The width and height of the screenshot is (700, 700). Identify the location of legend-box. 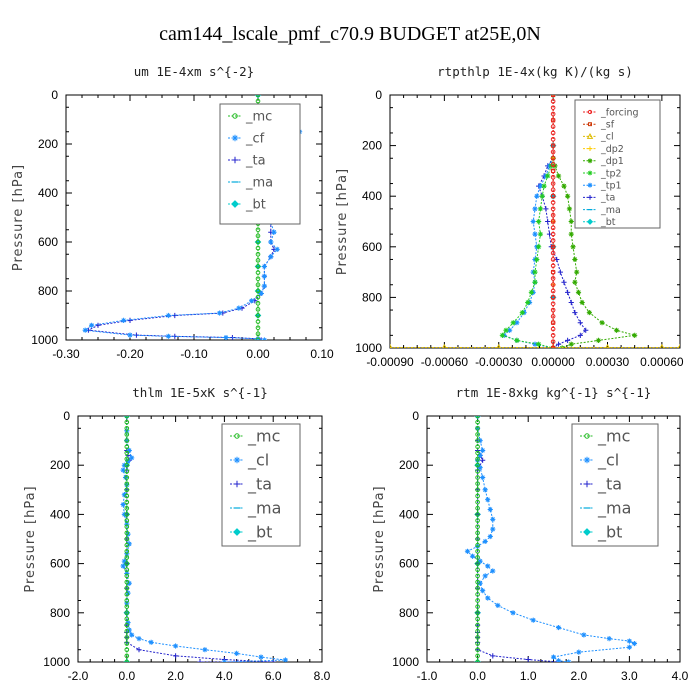
(617, 164).